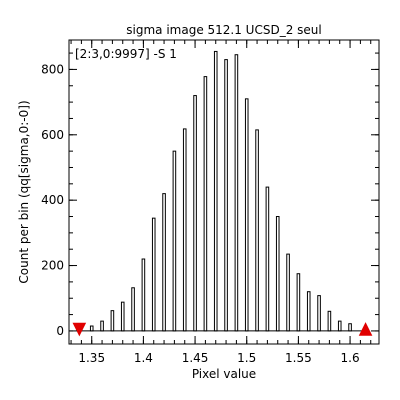  Describe the element at coordinates (52, 200) in the screenshot. I see `y-tick-label: 400` at that location.